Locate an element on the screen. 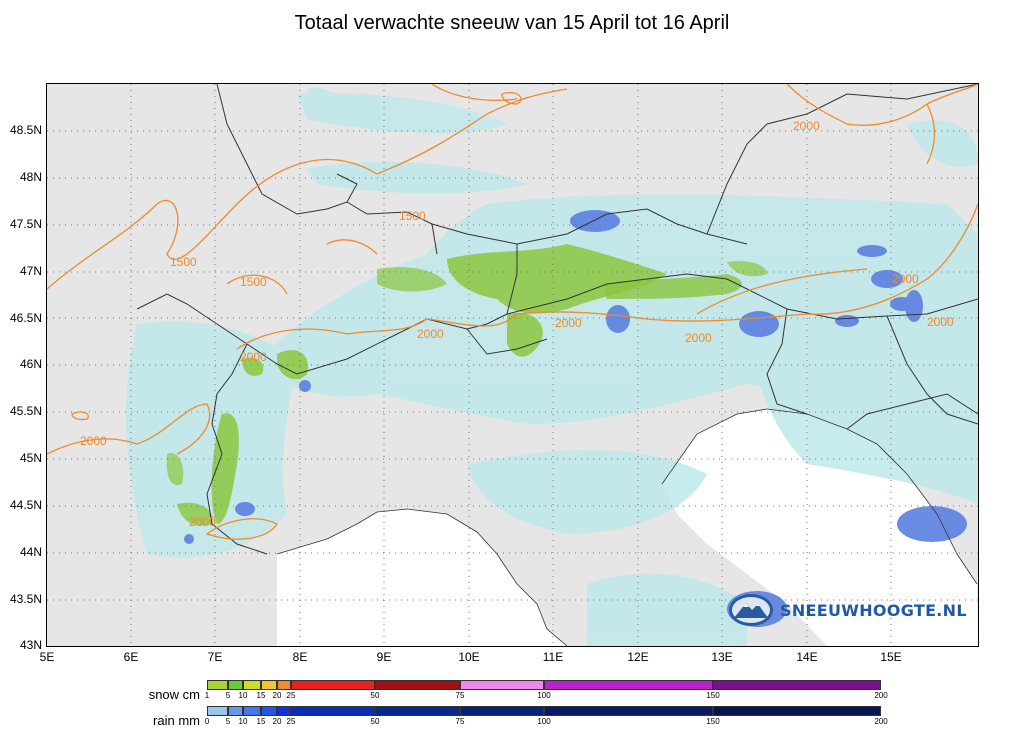  lat-label: 45.5N is located at coordinates (25, 411).